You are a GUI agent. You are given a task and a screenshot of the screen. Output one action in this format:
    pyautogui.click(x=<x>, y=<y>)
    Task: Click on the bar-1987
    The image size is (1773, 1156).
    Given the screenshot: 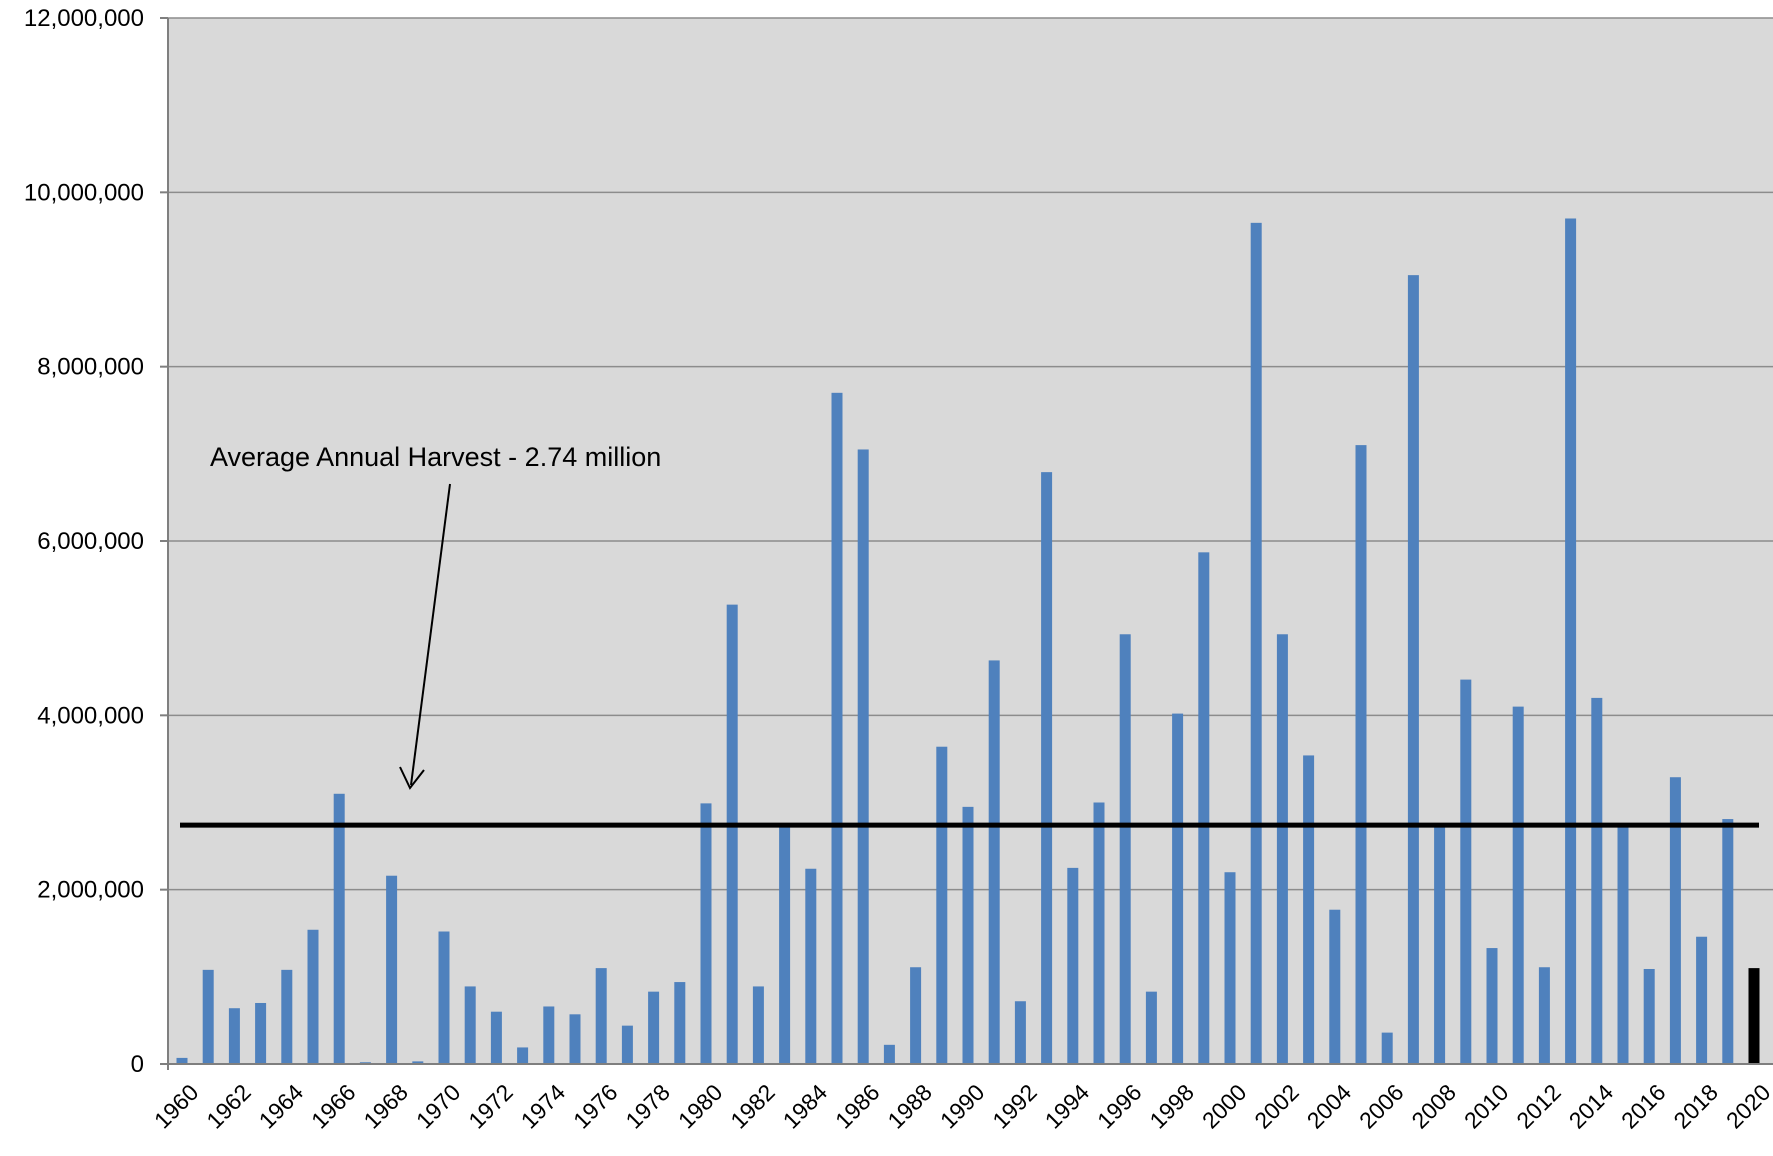 What is the action you would take?
    pyautogui.click(x=889, y=1054)
    